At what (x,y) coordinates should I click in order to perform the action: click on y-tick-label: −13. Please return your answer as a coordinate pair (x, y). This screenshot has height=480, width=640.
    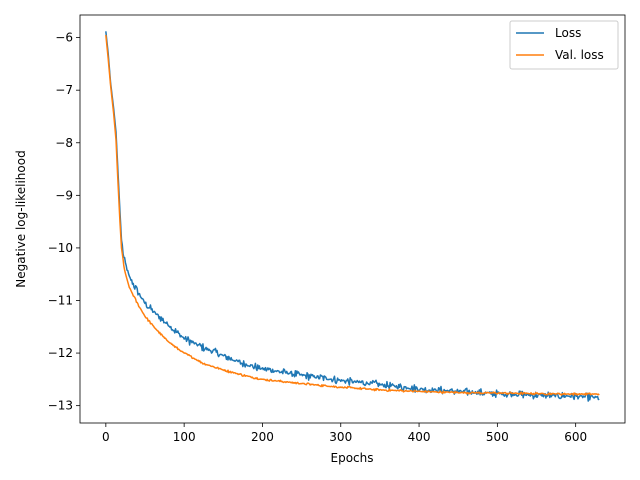
    Looking at the image, I should click on (60, 406).